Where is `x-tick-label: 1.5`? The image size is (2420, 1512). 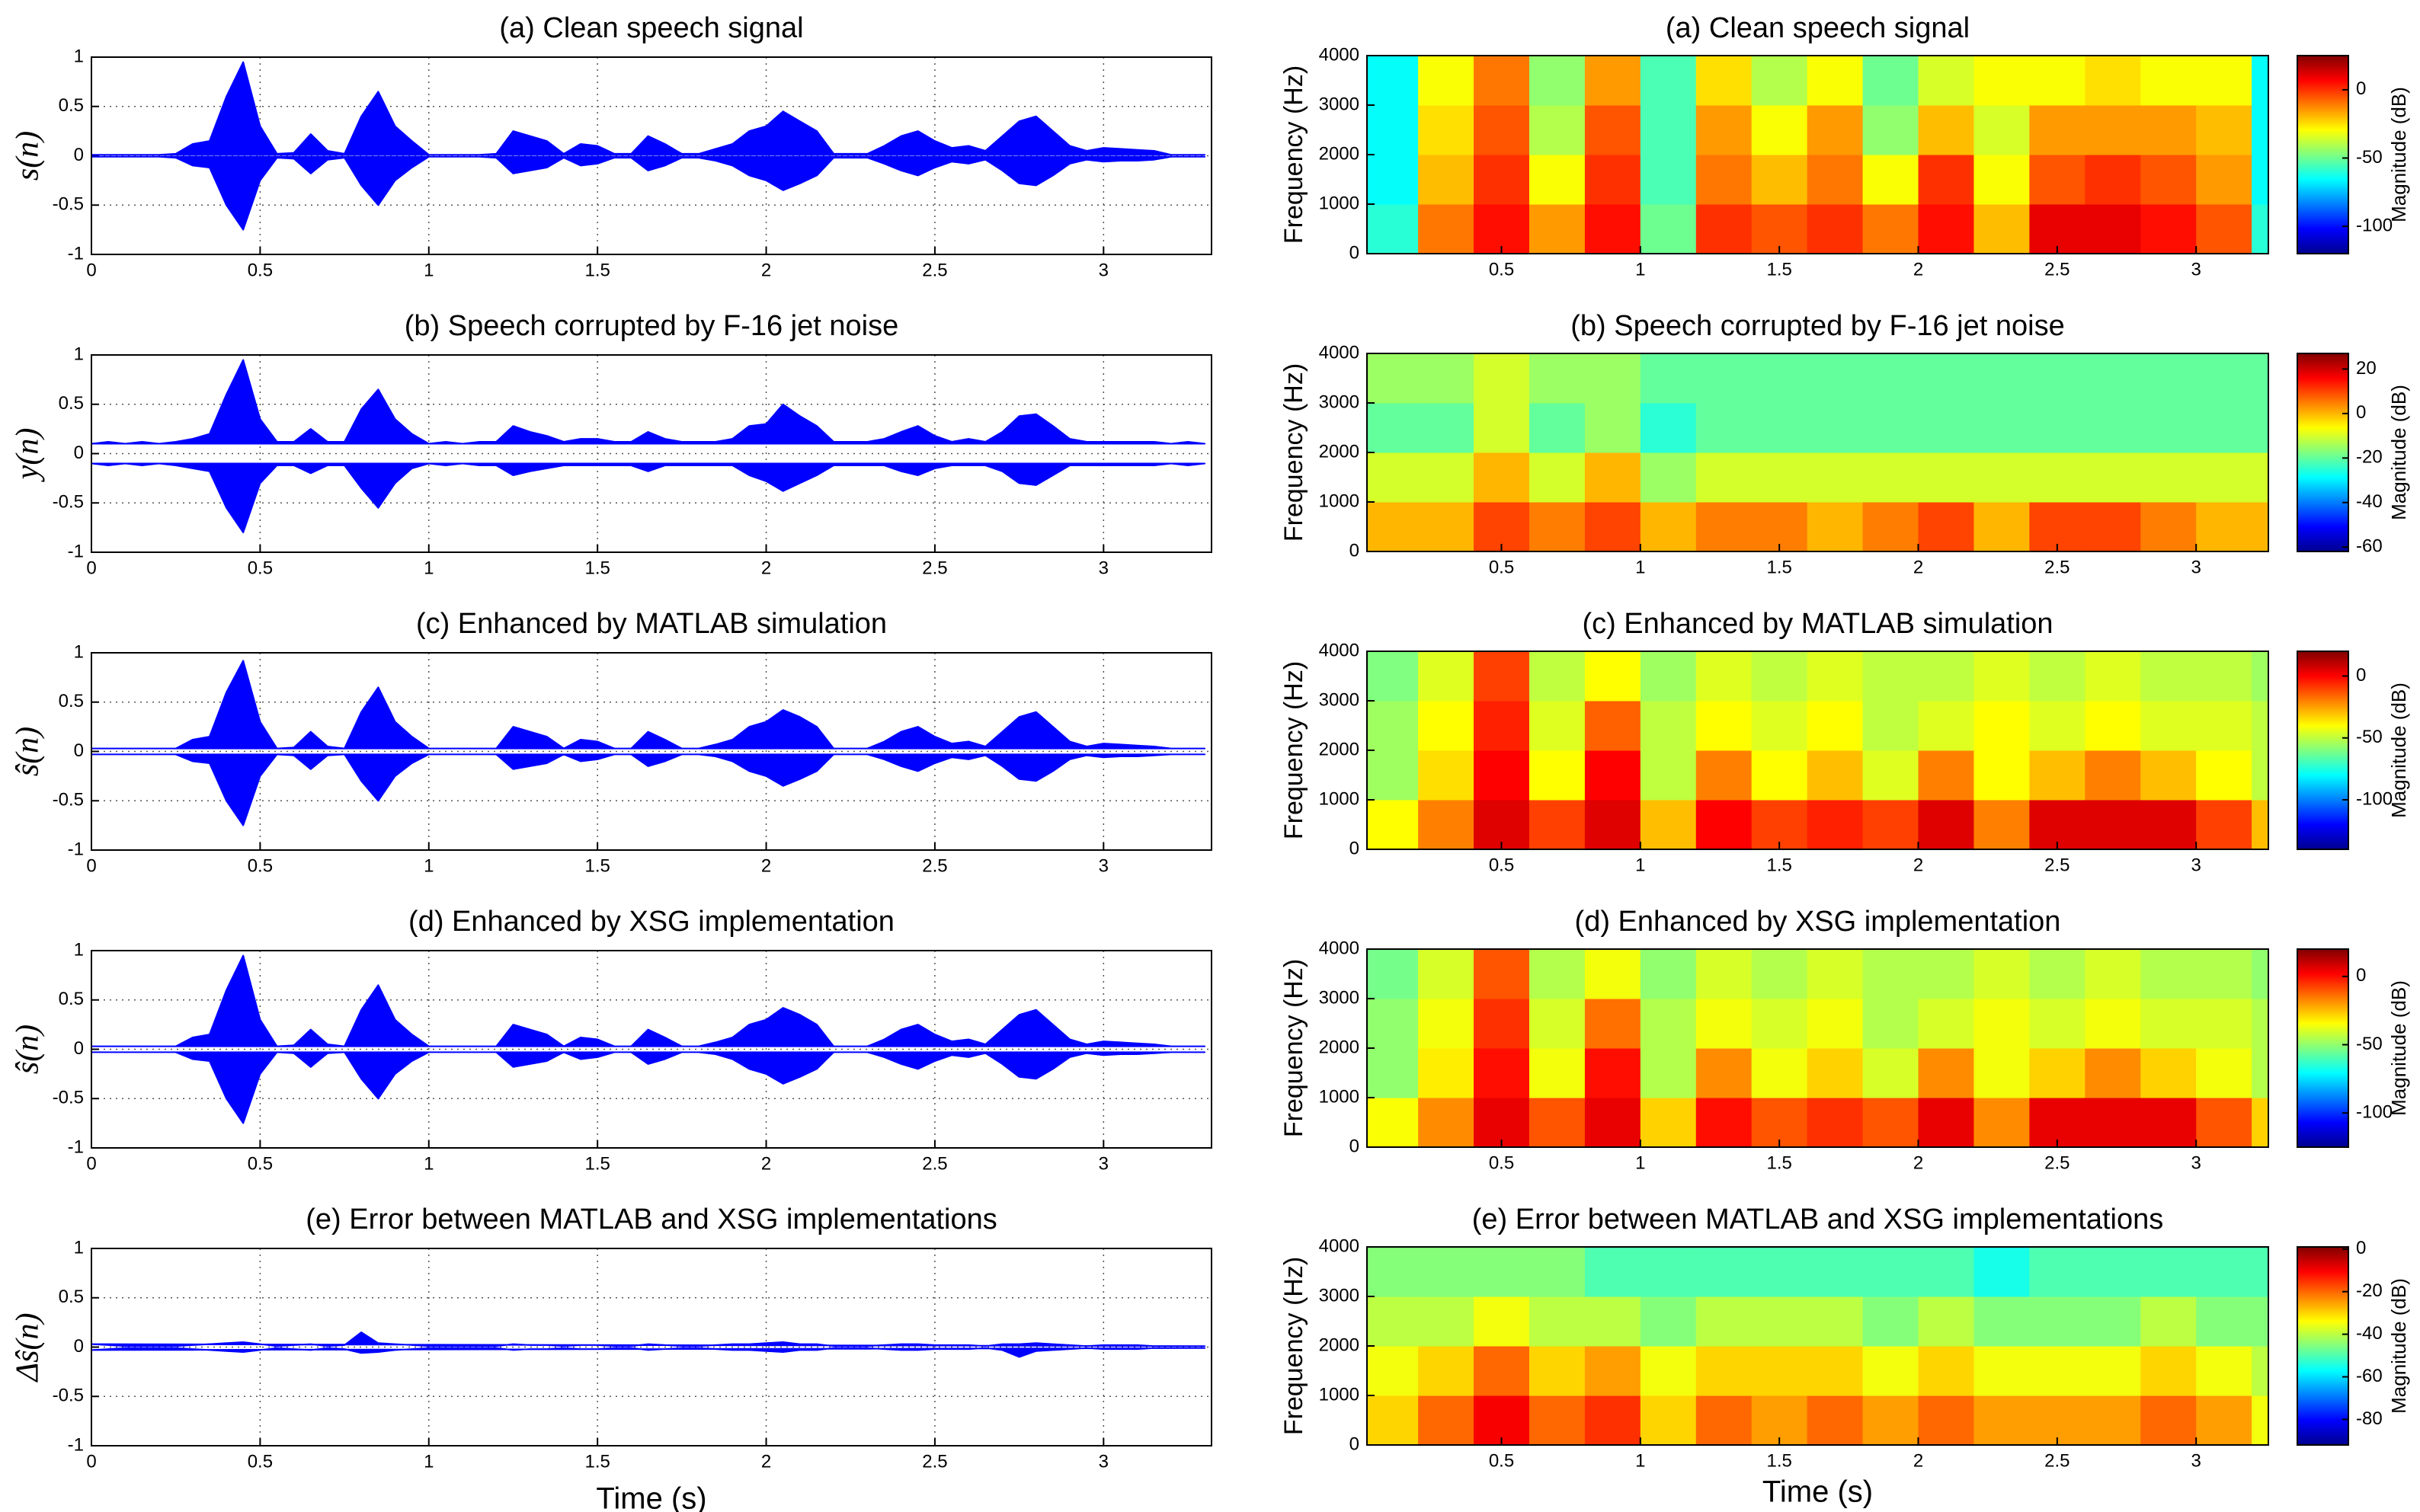
x-tick-label: 1.5 is located at coordinates (597, 866).